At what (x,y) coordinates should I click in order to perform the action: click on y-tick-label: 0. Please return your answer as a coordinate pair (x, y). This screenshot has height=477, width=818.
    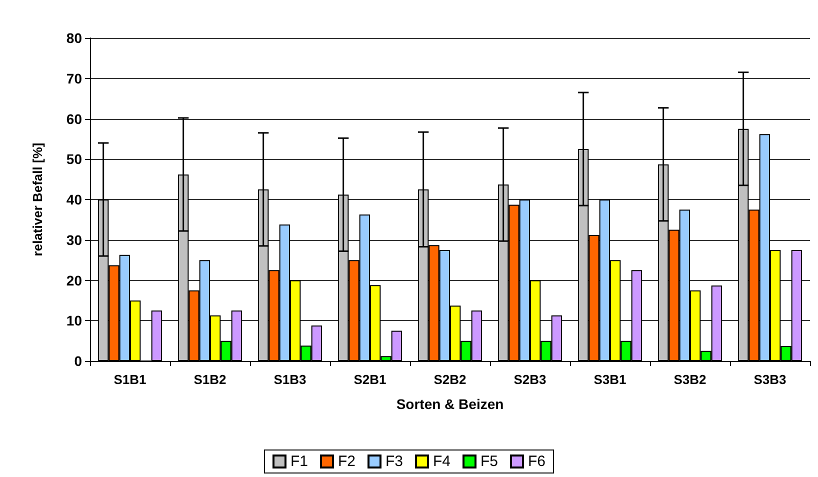
    Looking at the image, I should click on (78, 361).